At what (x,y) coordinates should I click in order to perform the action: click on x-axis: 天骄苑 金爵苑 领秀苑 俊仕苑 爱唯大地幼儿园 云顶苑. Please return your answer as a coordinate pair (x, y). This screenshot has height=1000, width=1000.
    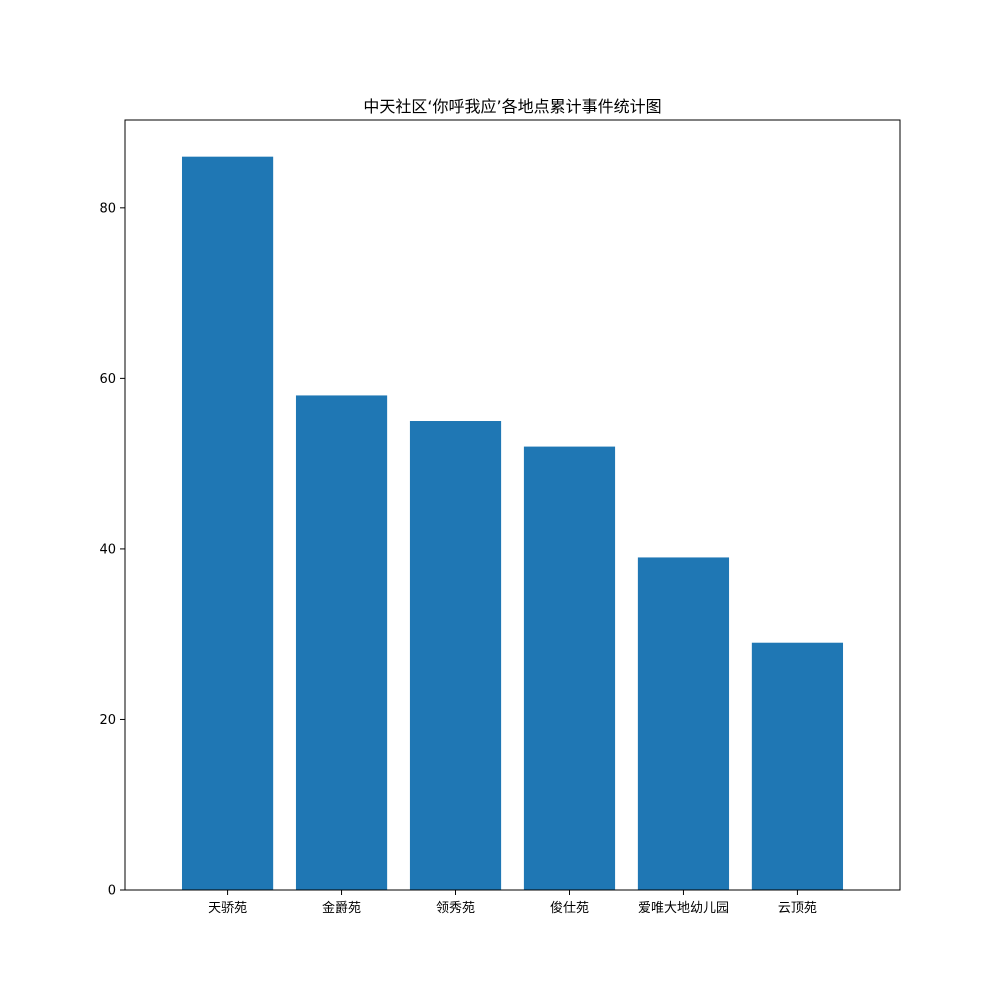
    Looking at the image, I should click on (512, 903).